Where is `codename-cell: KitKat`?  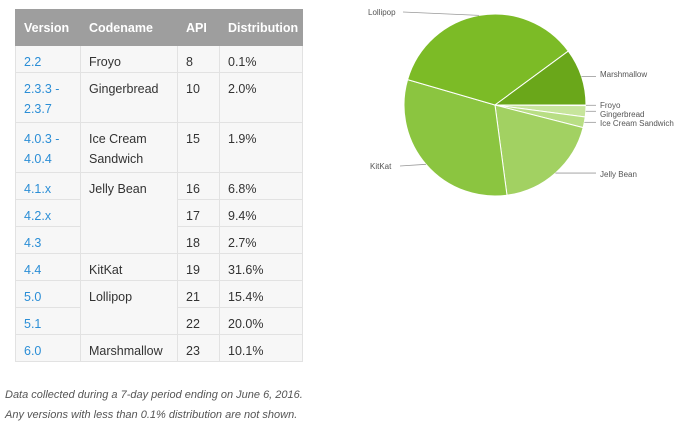
codename-cell: KitKat is located at coordinates (129, 267).